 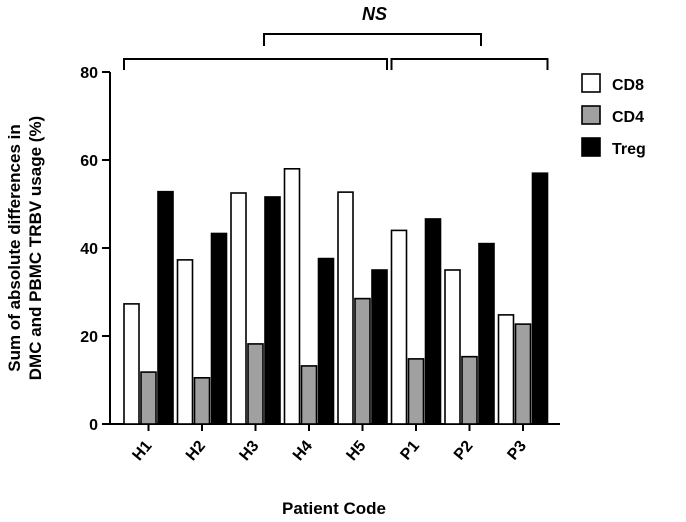 I want to click on bar-cd4-h4, so click(x=309, y=395).